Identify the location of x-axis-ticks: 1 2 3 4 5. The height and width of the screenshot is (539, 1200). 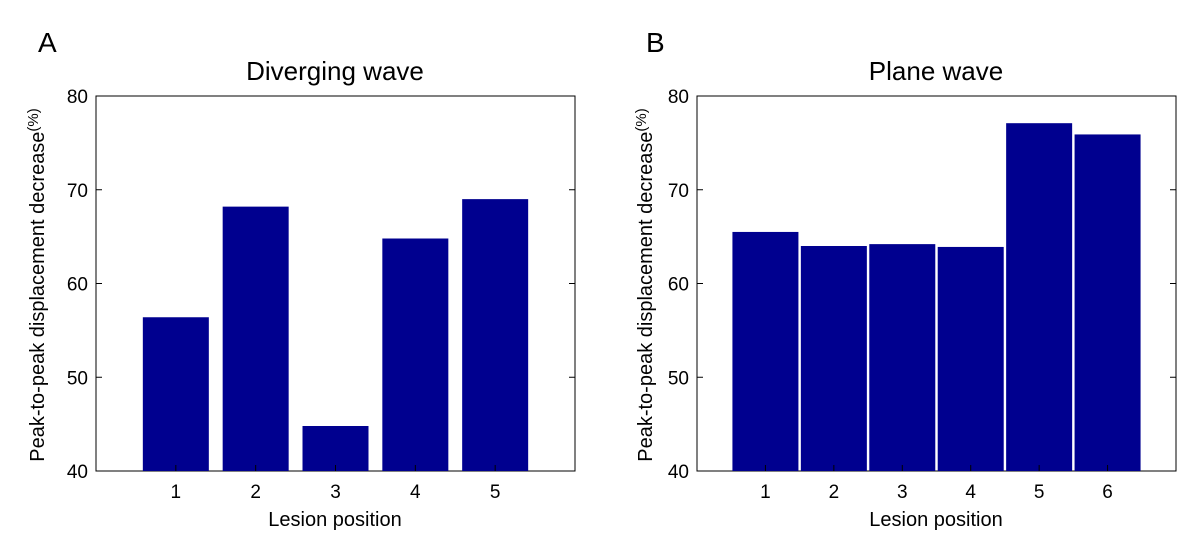
(336, 484).